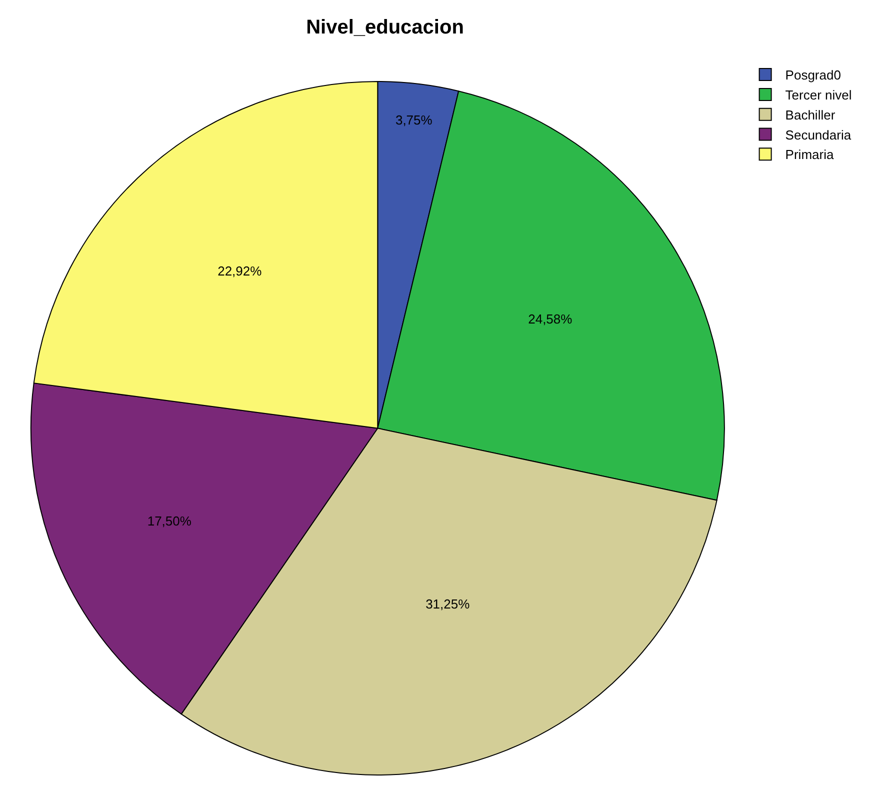 The height and width of the screenshot is (785, 875). What do you see at coordinates (414, 120) in the screenshot?
I see `data-label: 3,75%` at bounding box center [414, 120].